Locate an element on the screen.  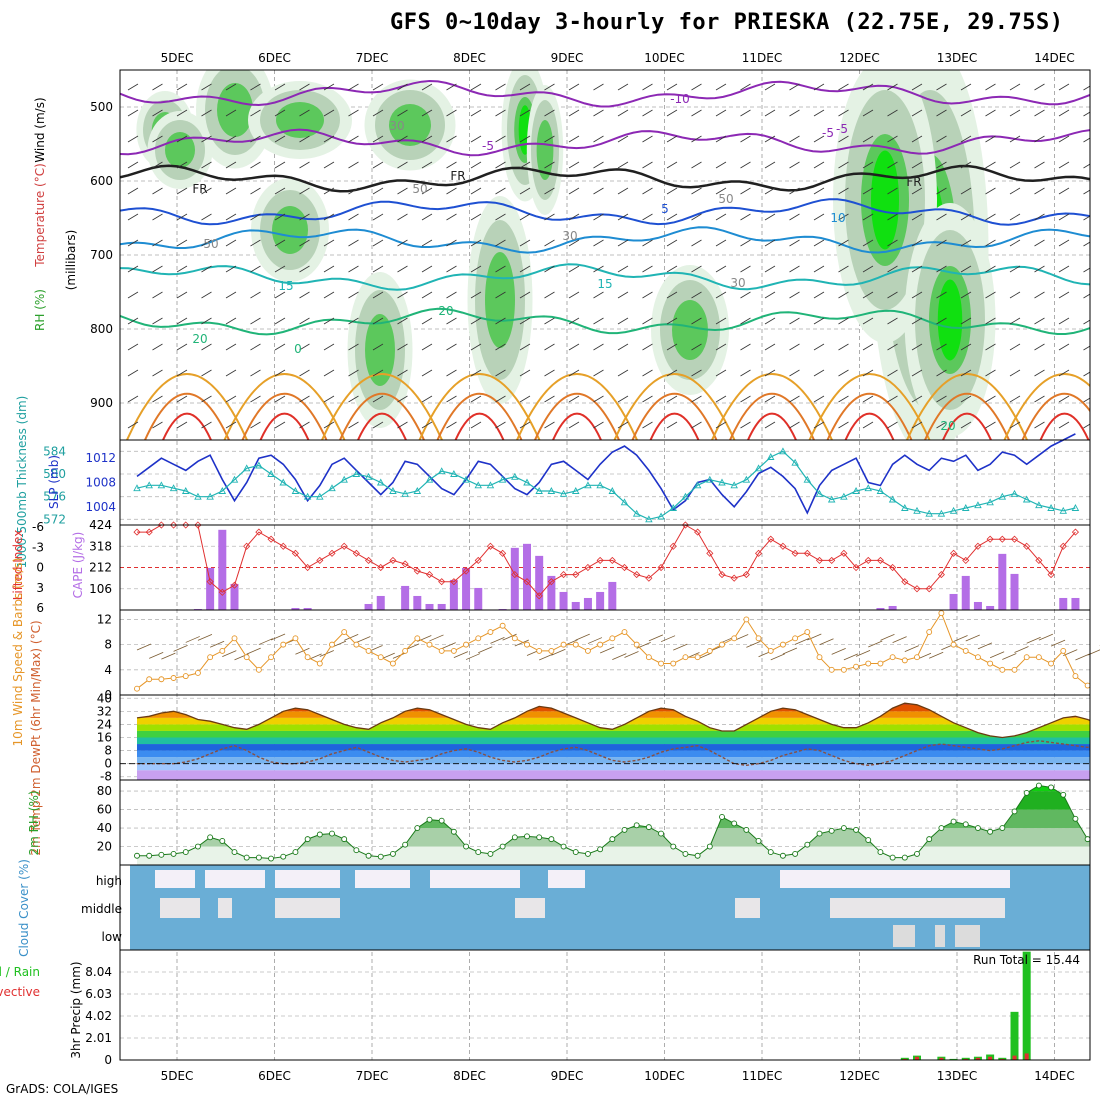
wind-speed-line is located at coordinates (612, 651).